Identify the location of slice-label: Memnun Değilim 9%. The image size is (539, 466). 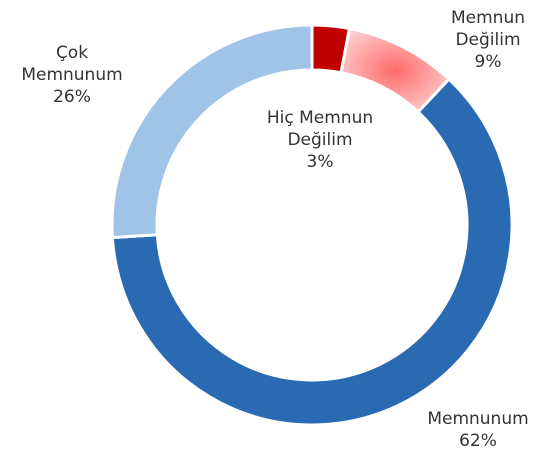
(485, 40).